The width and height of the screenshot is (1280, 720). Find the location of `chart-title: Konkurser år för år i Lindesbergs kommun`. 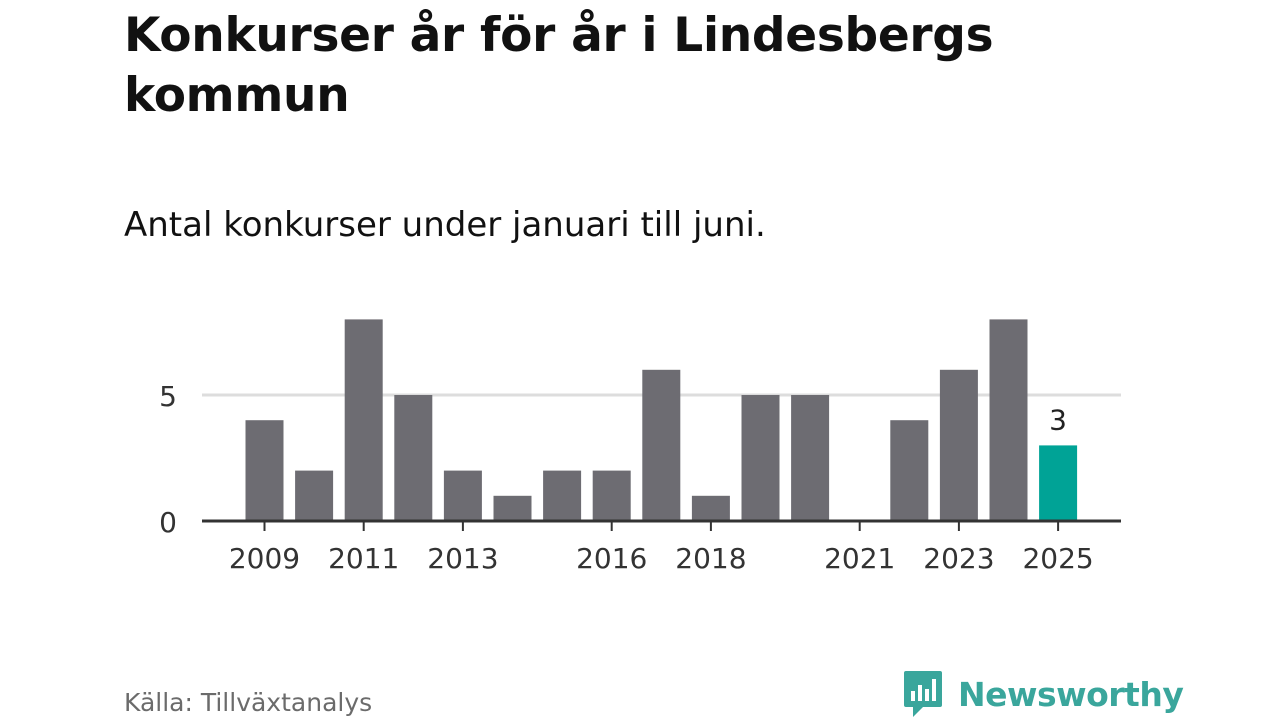

chart-title: Konkurser år för år i Lindesbergs kommun is located at coordinates (559, 65).